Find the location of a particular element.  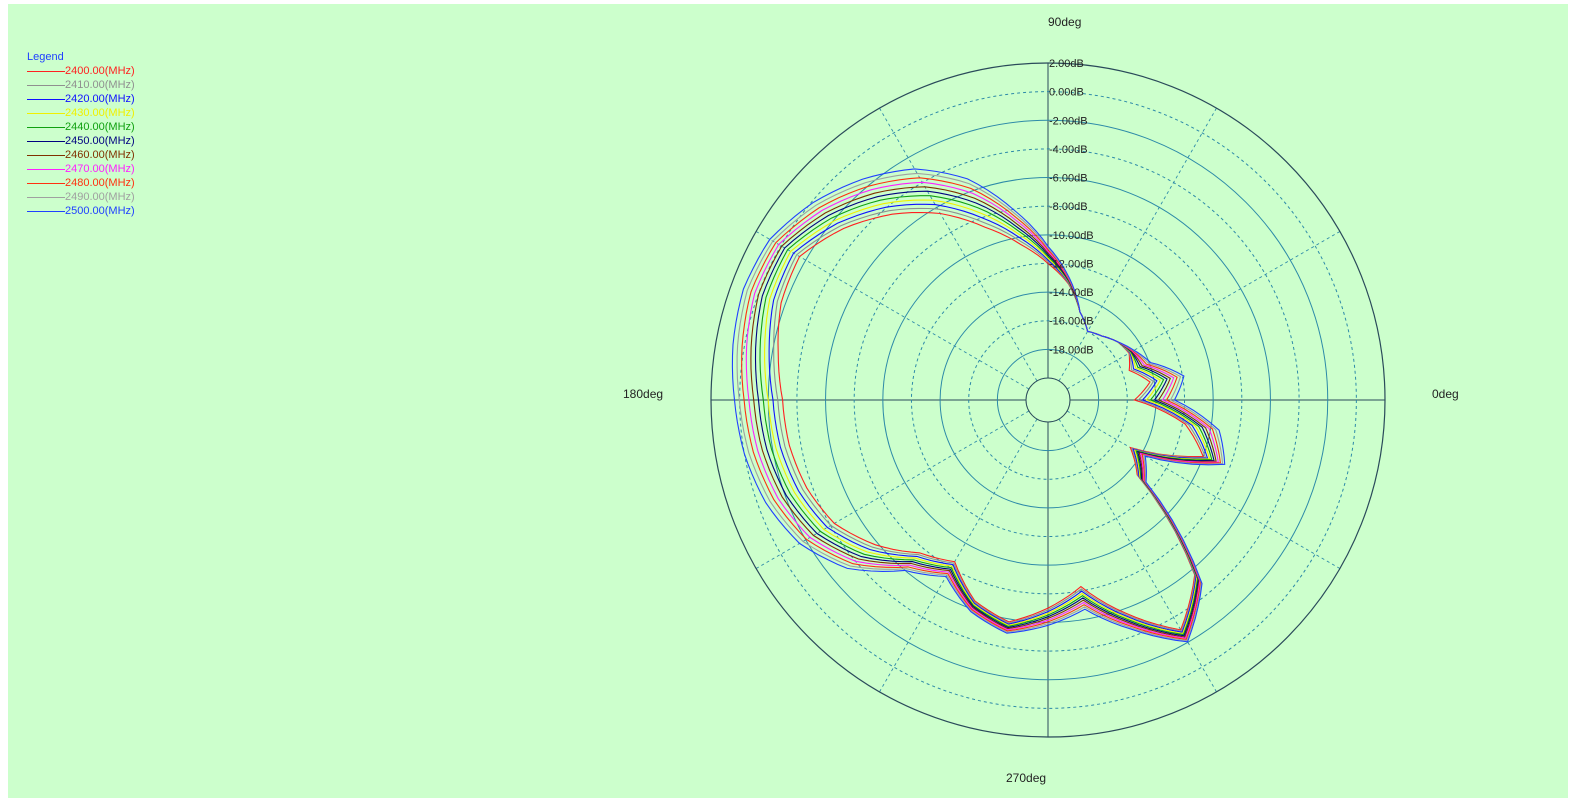

legend-entry: 2410.00(MHz) is located at coordinates (81, 85).